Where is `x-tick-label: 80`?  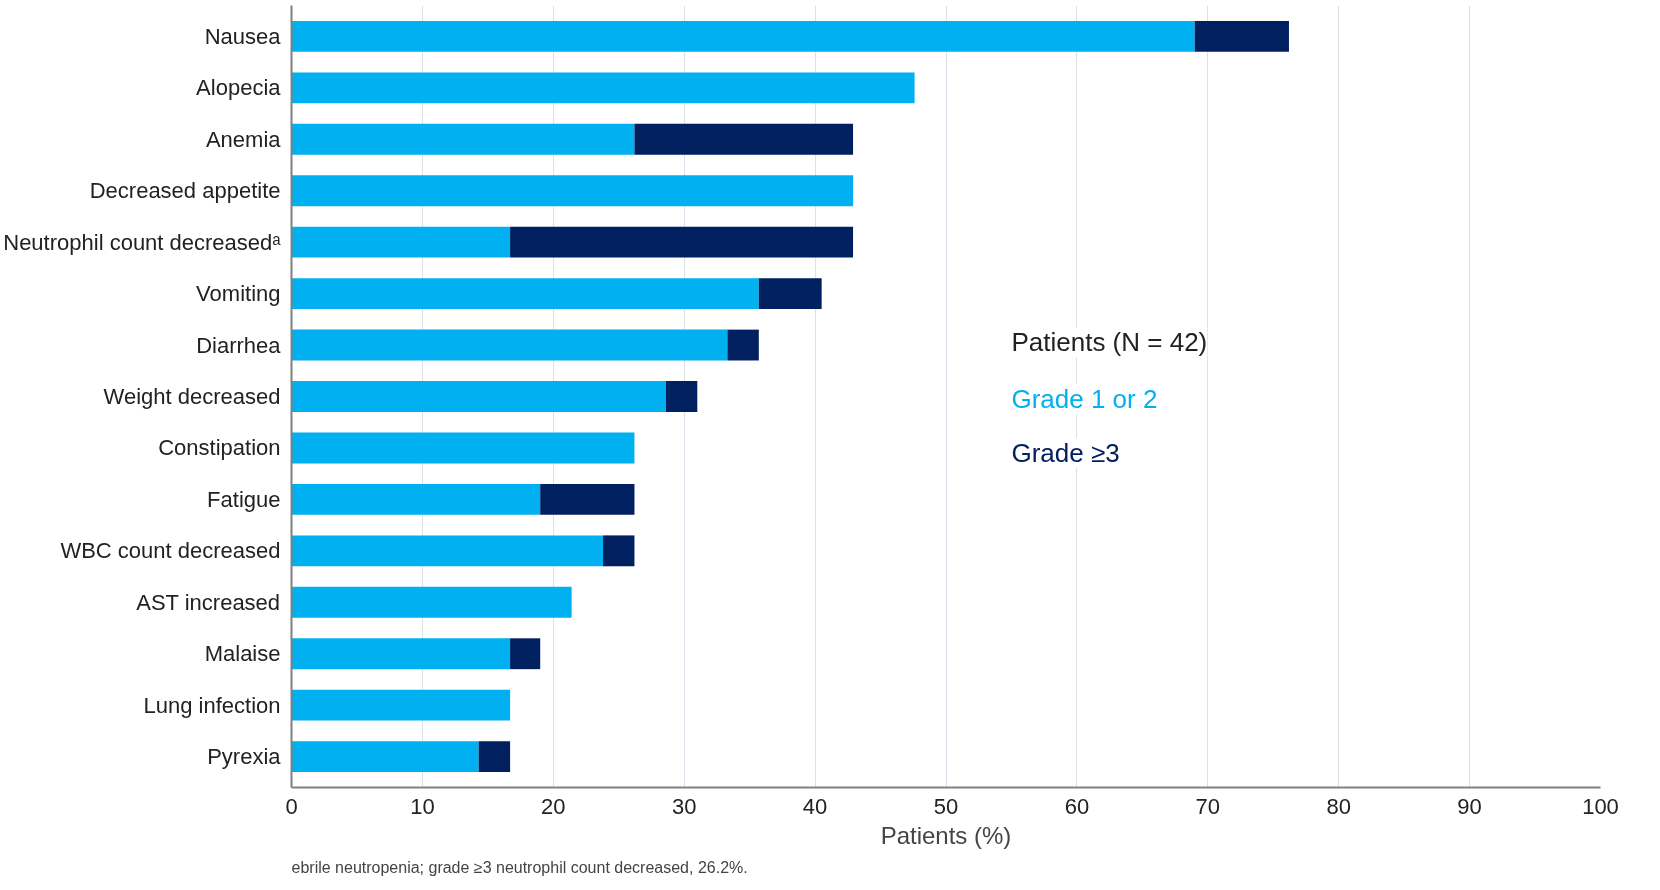
x-tick-label: 80 is located at coordinates (1338, 806).